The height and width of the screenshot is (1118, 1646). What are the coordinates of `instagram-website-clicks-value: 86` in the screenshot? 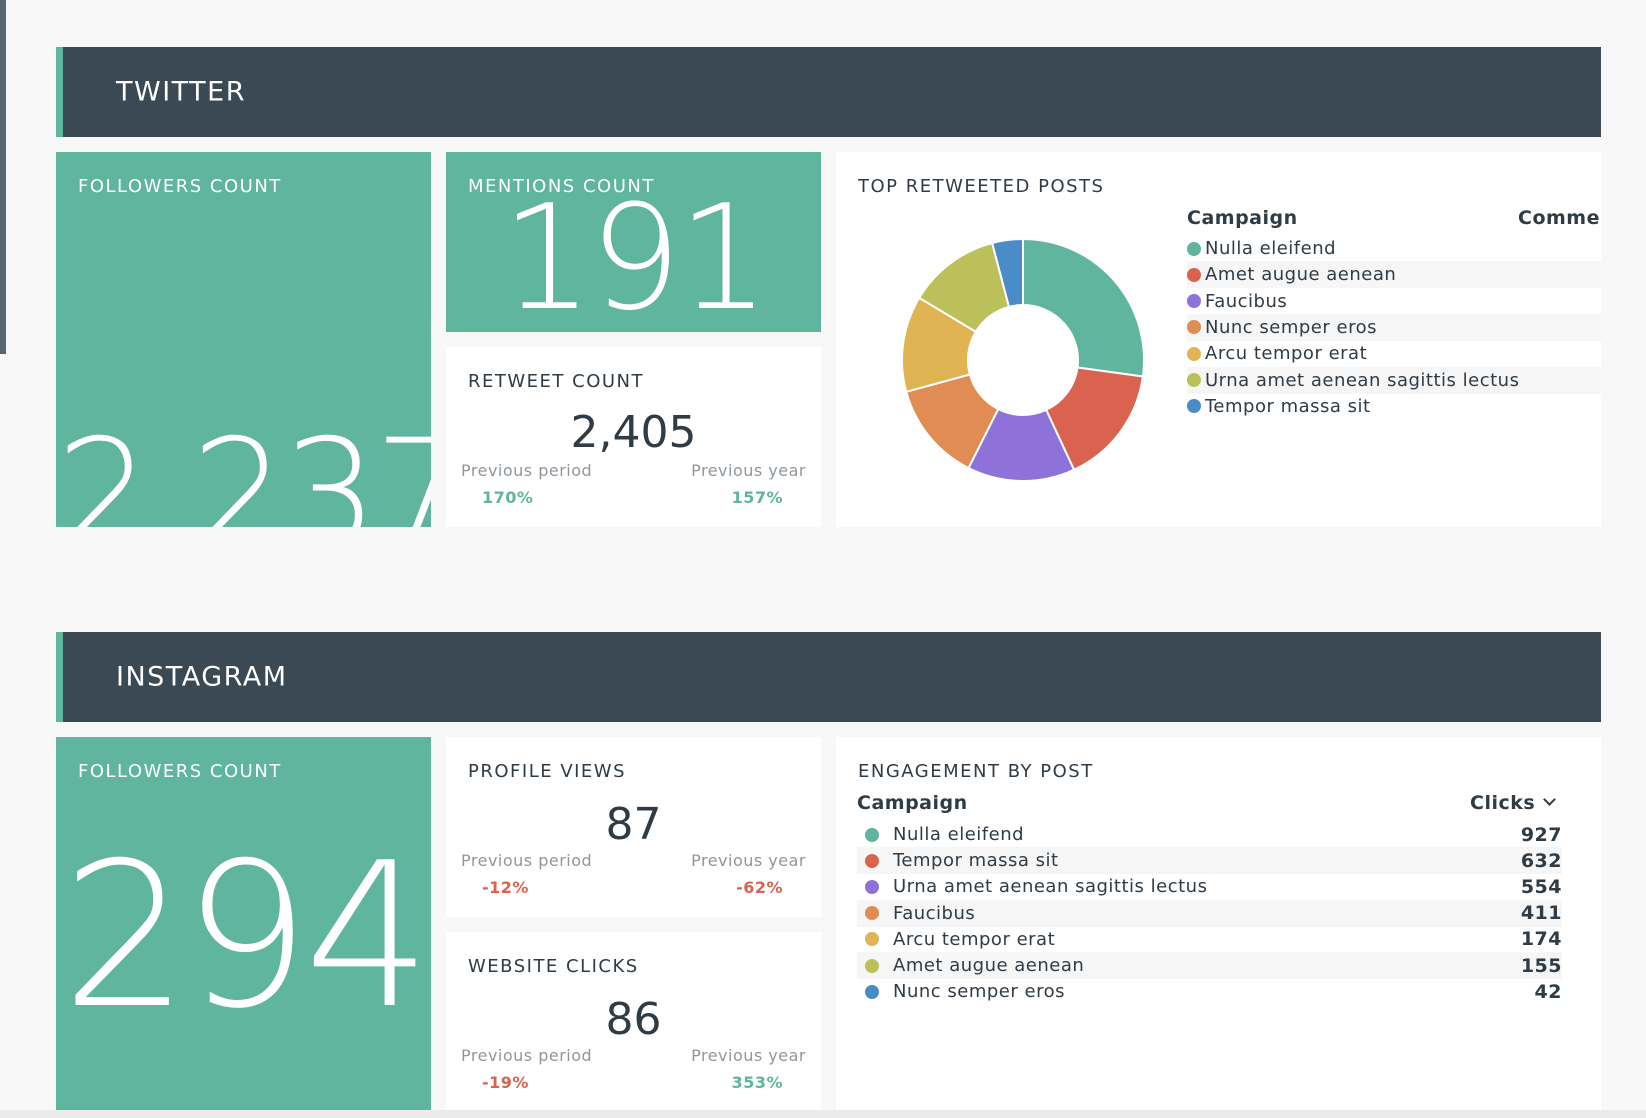 It's located at (633, 1019).